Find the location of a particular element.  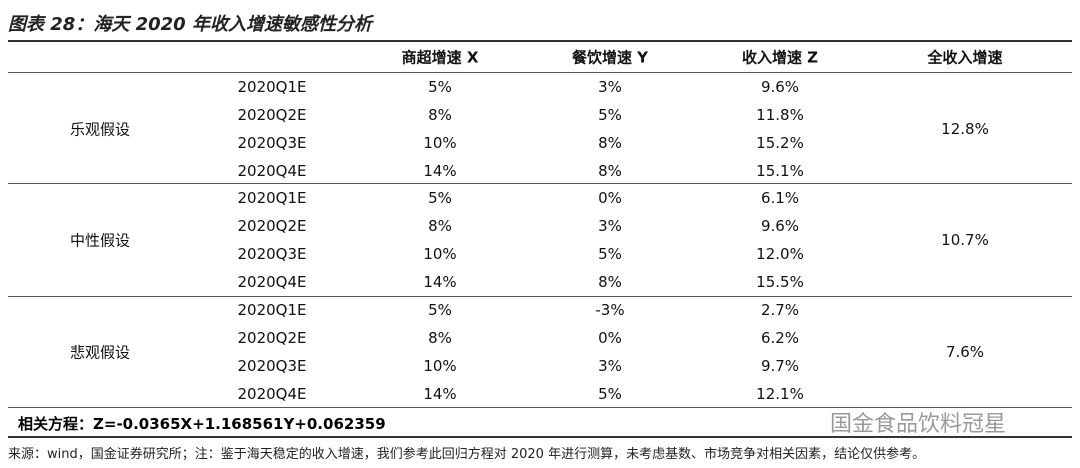

cell: 12.0% is located at coordinates (780, 254).